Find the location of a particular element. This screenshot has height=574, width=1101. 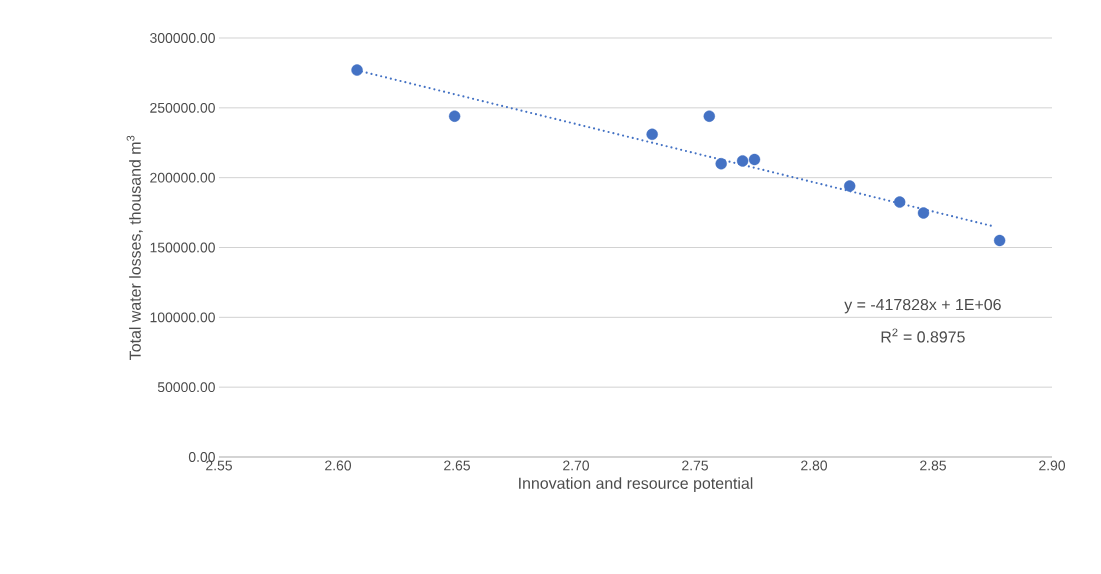

x-axis-title: Innovation and resource potential is located at coordinates (636, 485).